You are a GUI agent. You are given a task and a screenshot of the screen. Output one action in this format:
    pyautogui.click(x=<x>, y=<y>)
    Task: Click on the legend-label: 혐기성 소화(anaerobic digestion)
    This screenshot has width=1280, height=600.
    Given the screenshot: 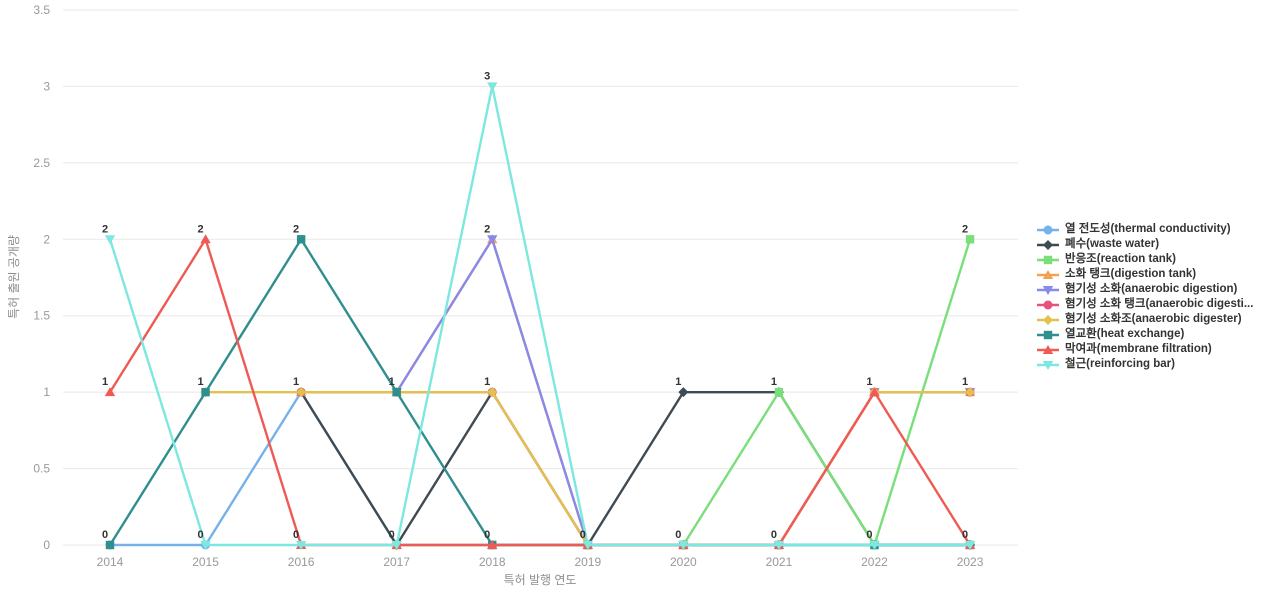 What is the action you would take?
    pyautogui.click(x=1151, y=289)
    